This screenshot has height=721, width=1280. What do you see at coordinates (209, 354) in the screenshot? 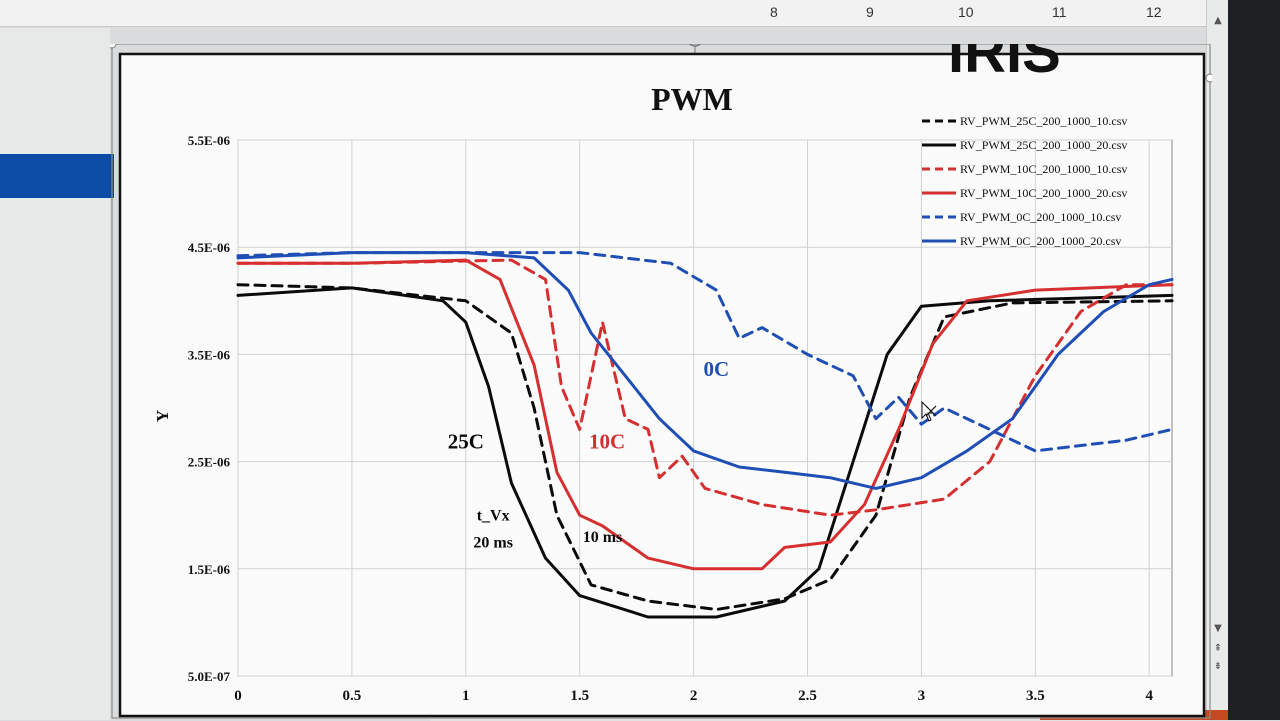
I see `y-tick-label: 3.5E-06` at bounding box center [209, 354].